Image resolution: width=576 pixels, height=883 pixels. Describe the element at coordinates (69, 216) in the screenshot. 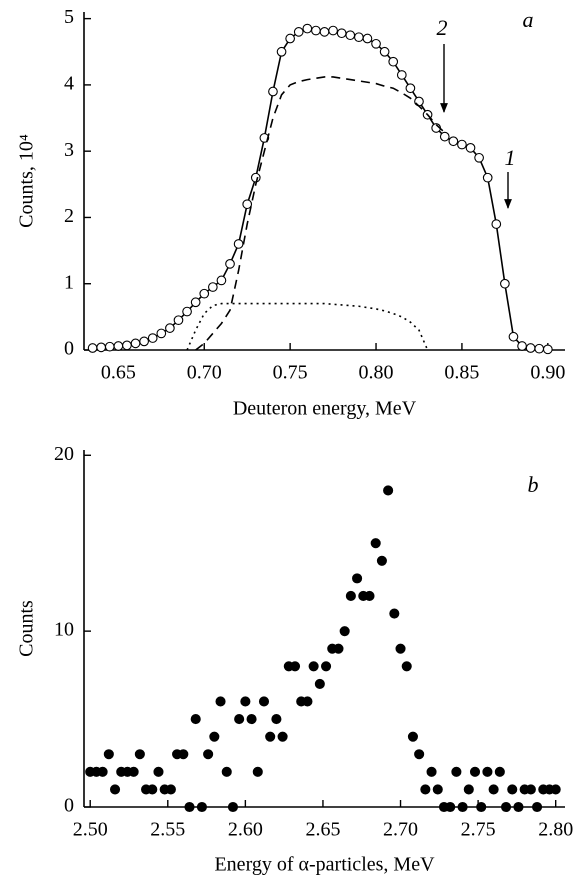

I see `y-tick-label: 2` at that location.